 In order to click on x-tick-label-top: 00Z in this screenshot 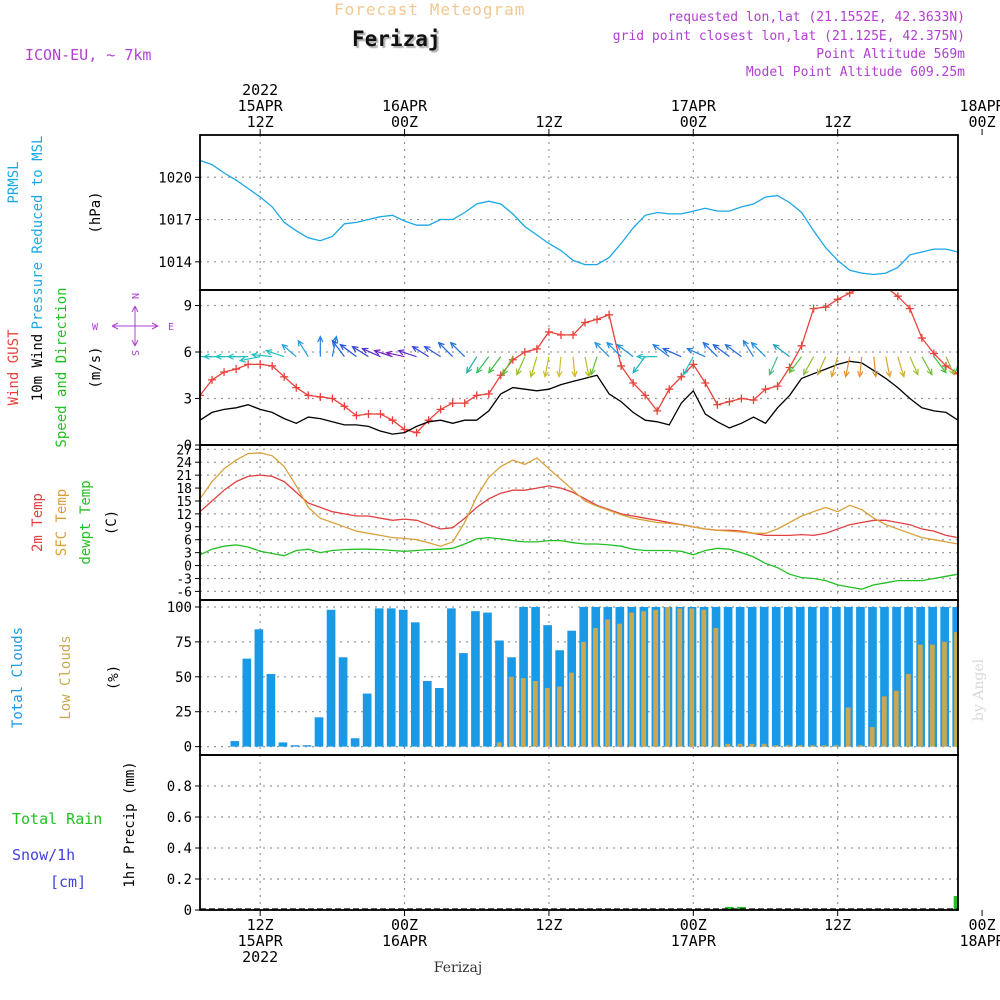, I will do `click(982, 122)`.